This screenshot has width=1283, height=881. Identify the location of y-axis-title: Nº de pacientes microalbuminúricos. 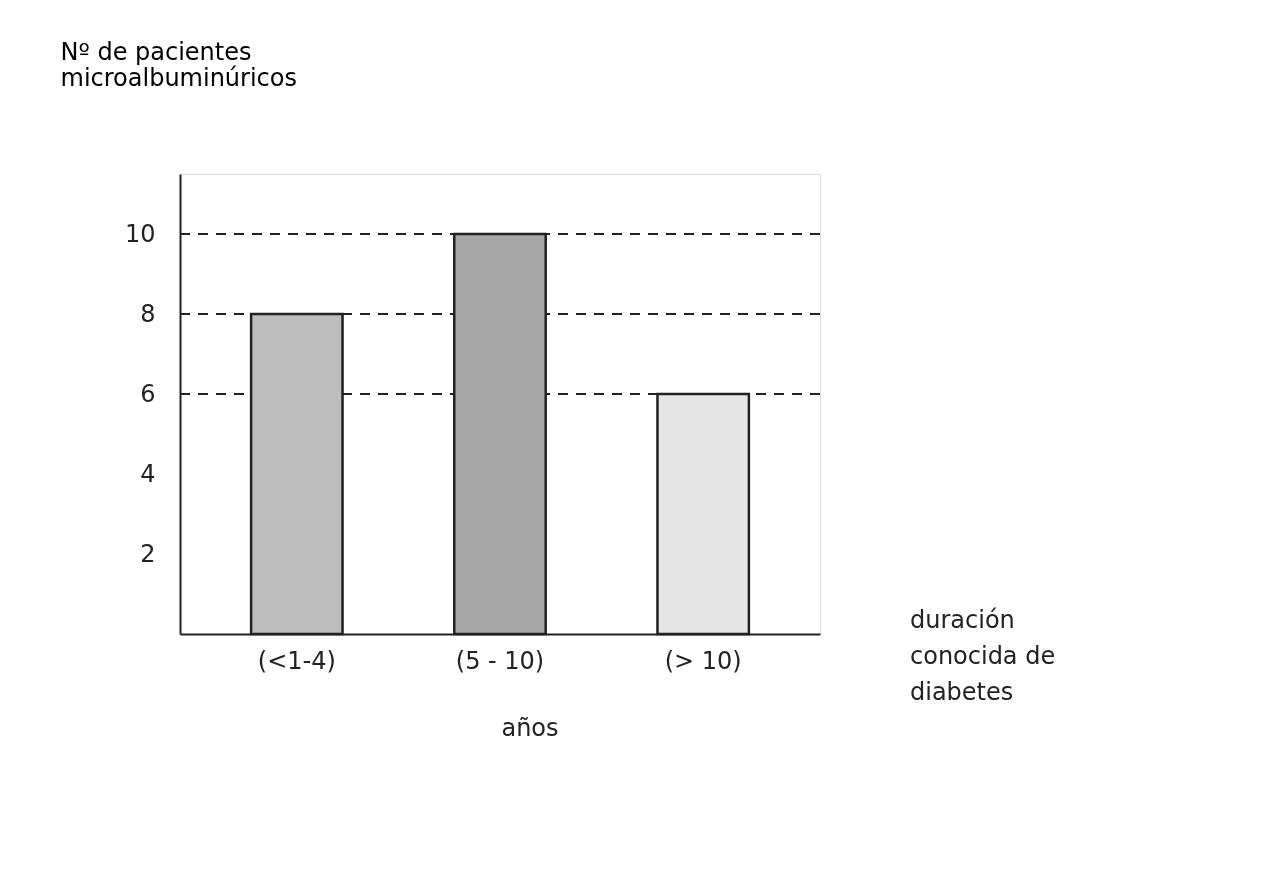
(178, 64).